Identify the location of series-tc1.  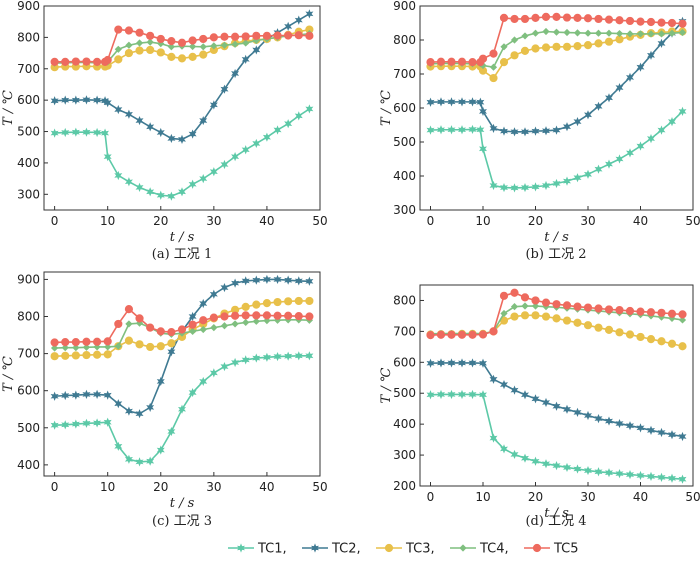
(556, 149).